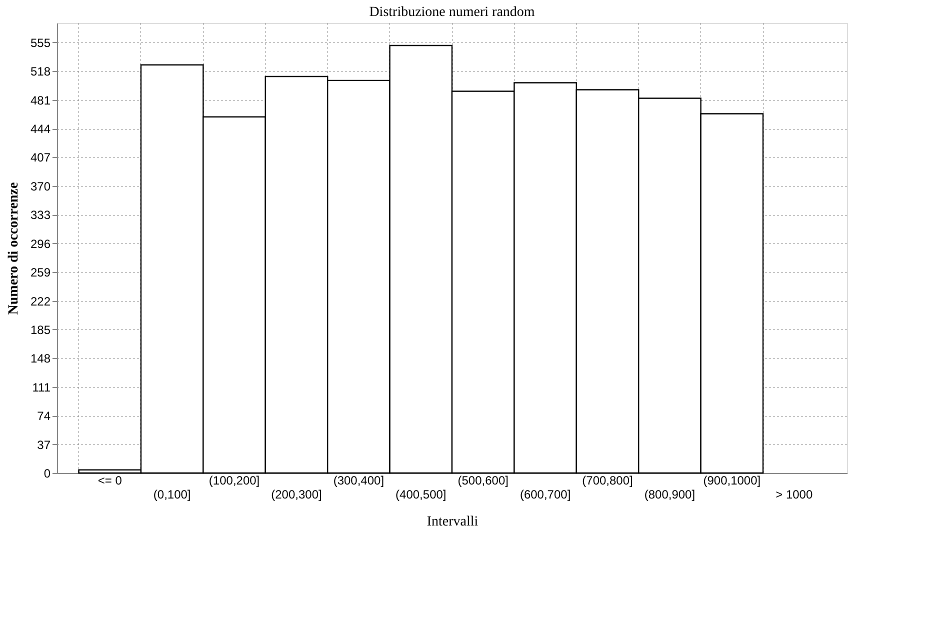 Image resolution: width=927 pixels, height=643 pixels. I want to click on y-tick-label: 444, so click(40, 129).